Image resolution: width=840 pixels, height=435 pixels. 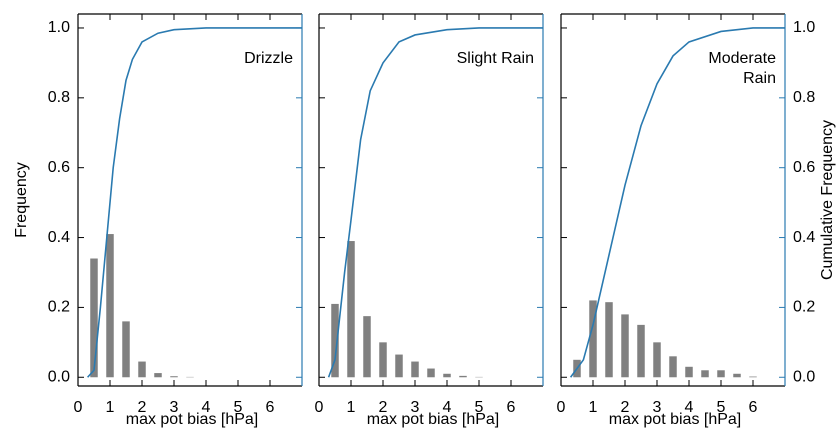 What do you see at coordinates (59, 97) in the screenshot?
I see `y-tick-label: 0.8` at bounding box center [59, 97].